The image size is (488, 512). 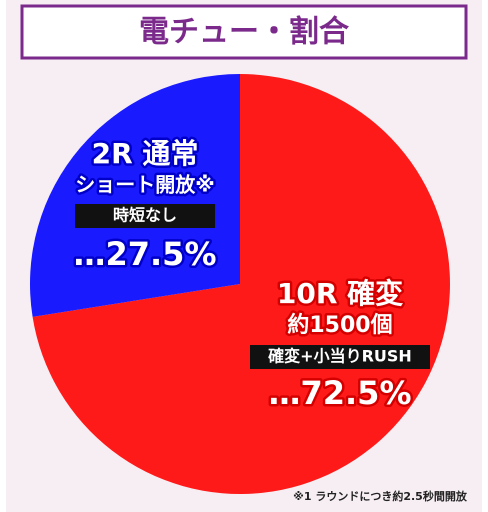 I want to click on title-box, so click(x=244, y=32).